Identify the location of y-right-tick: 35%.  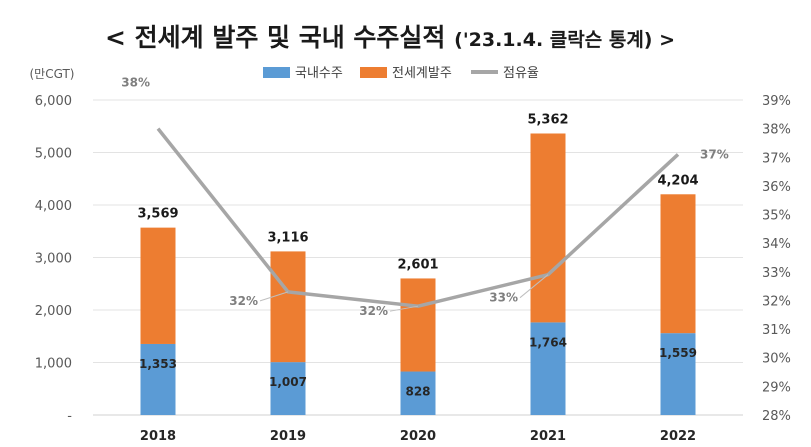
(776, 216).